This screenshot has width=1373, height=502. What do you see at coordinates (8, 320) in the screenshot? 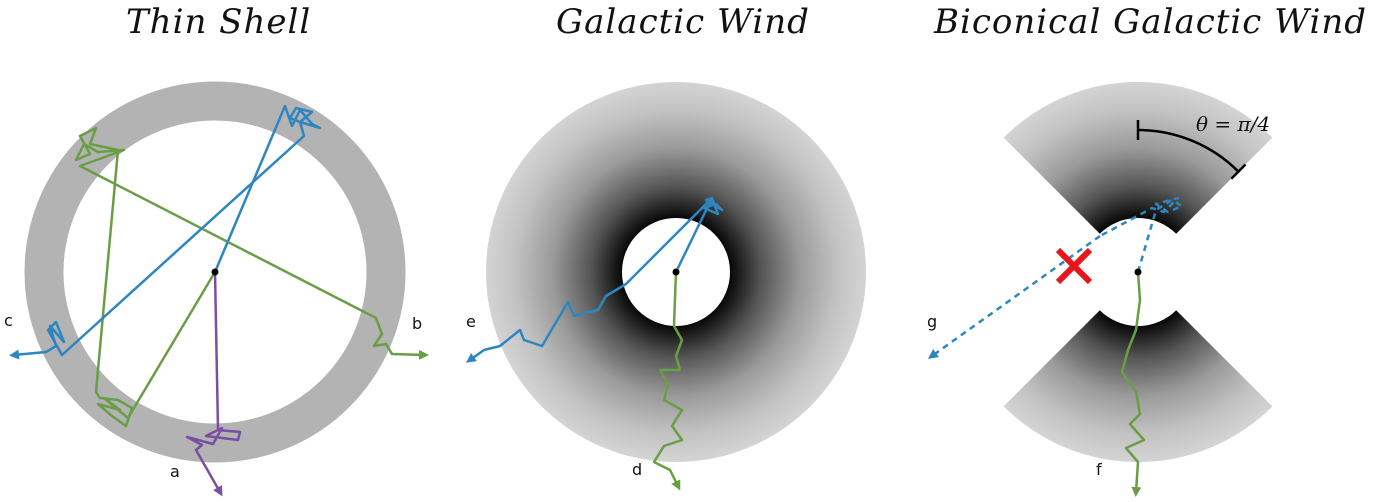
I see `label-c: c` at bounding box center [8, 320].